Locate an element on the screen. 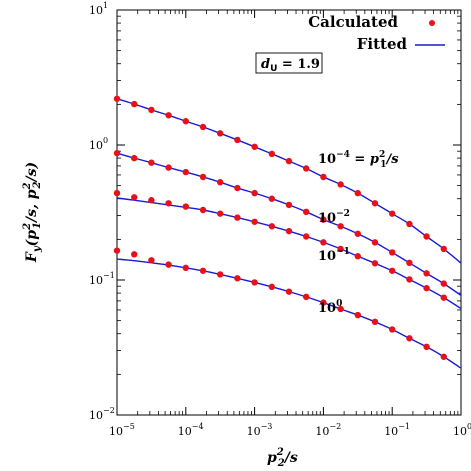 The image size is (471, 471). y-tick-label: 10⁻¹ is located at coordinates (102, 279).